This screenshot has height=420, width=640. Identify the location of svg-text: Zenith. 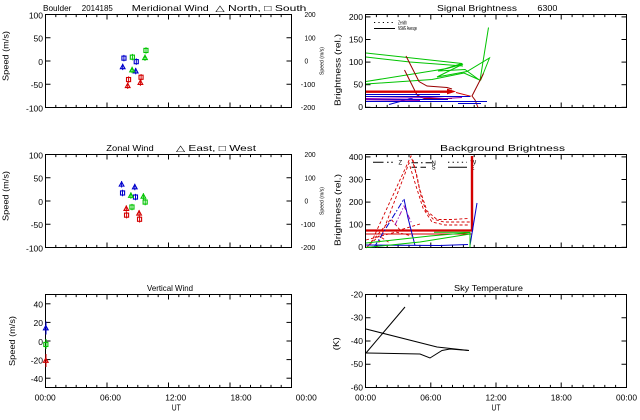
(402, 23).